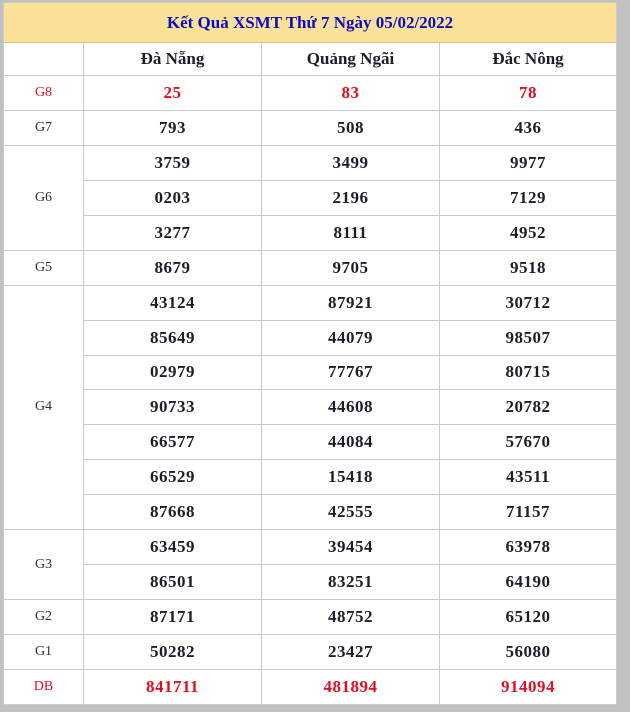 Image resolution: width=630 pixels, height=712 pixels. Describe the element at coordinates (528, 652) in the screenshot. I see `result-cell: 56080` at that location.